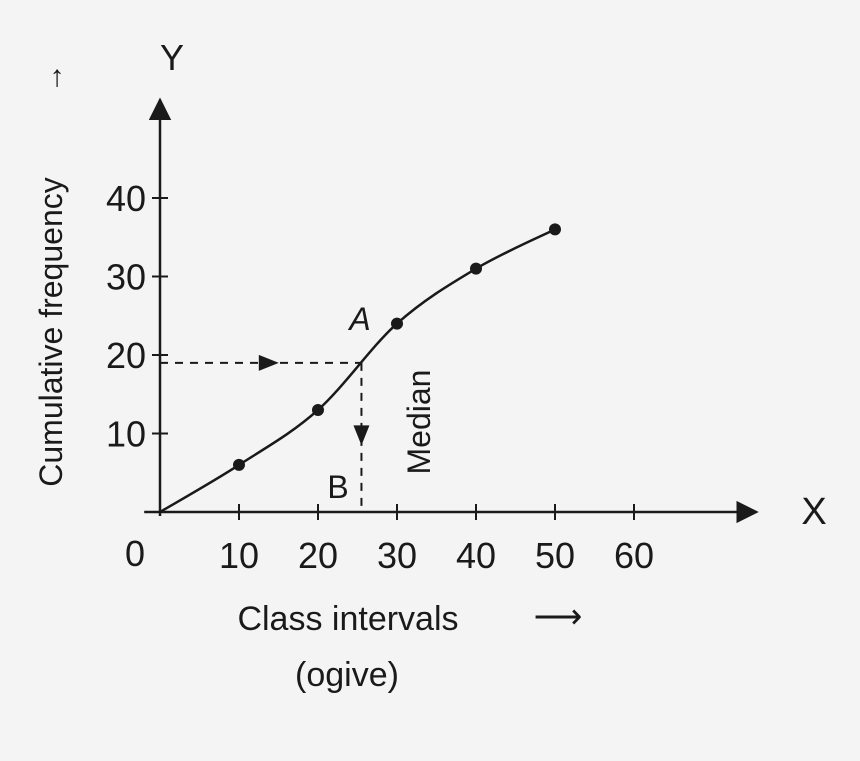  Describe the element at coordinates (634, 555) in the screenshot. I see `x-tick-label: 60` at that location.